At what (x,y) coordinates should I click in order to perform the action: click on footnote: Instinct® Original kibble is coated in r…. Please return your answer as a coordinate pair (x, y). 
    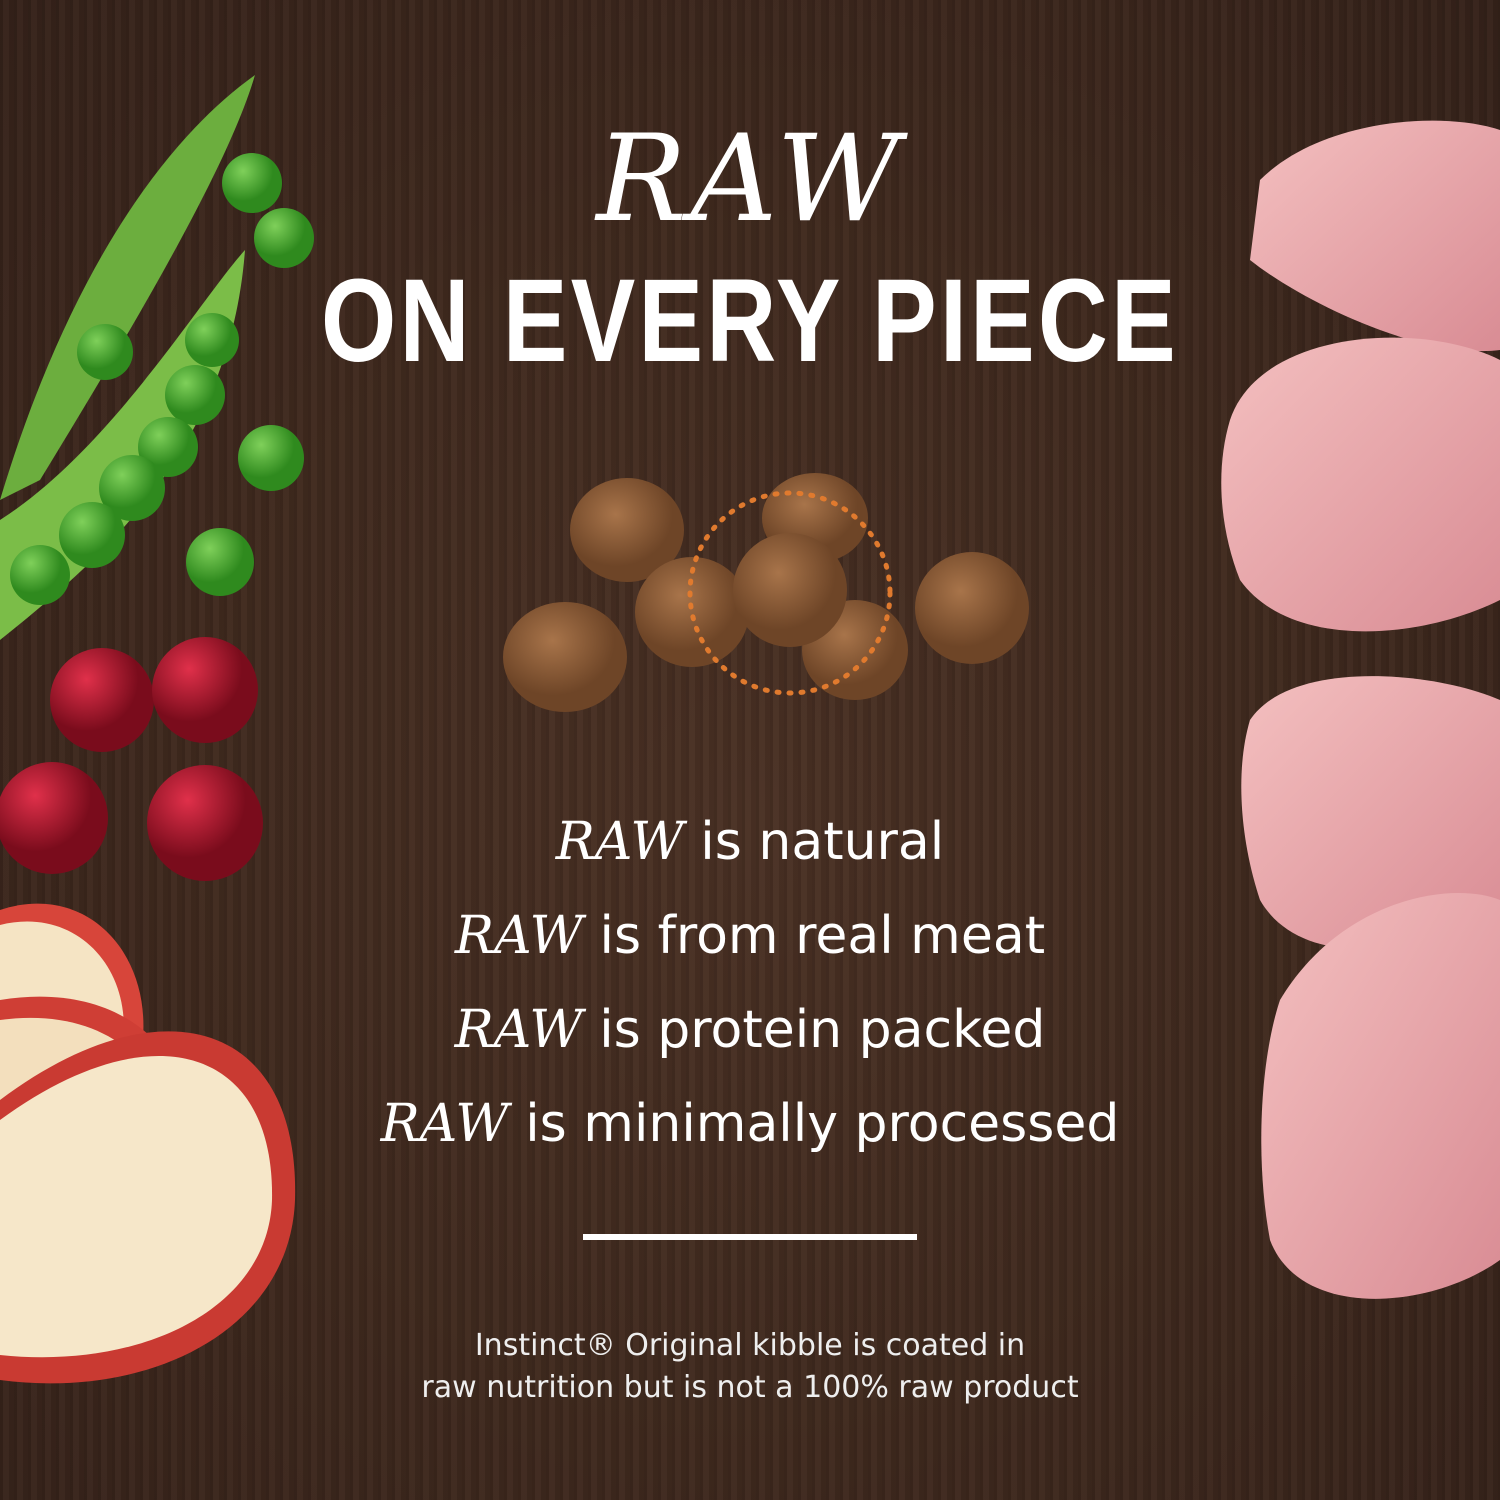
    Looking at the image, I should click on (750, 1367).